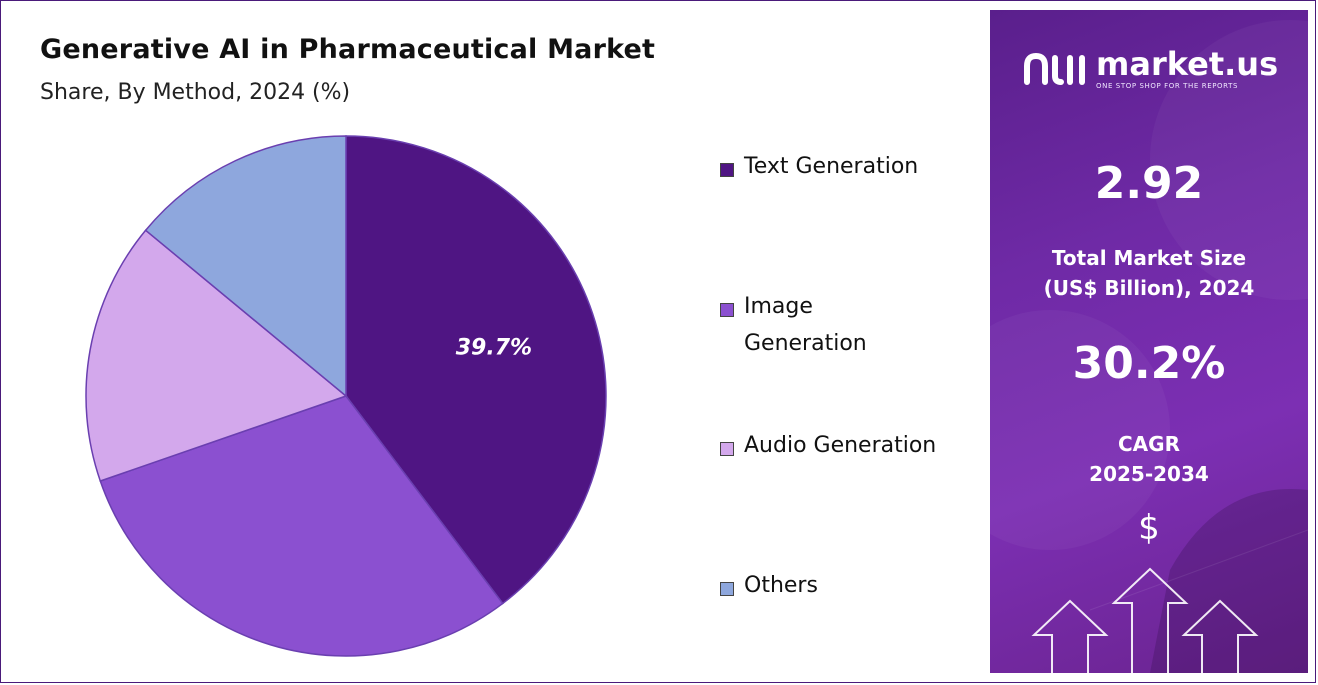 The height and width of the screenshot is (685, 1318). Describe the element at coordinates (348, 49) in the screenshot. I see `chart-title: Generative AI in Pharmaceutical Market` at that location.